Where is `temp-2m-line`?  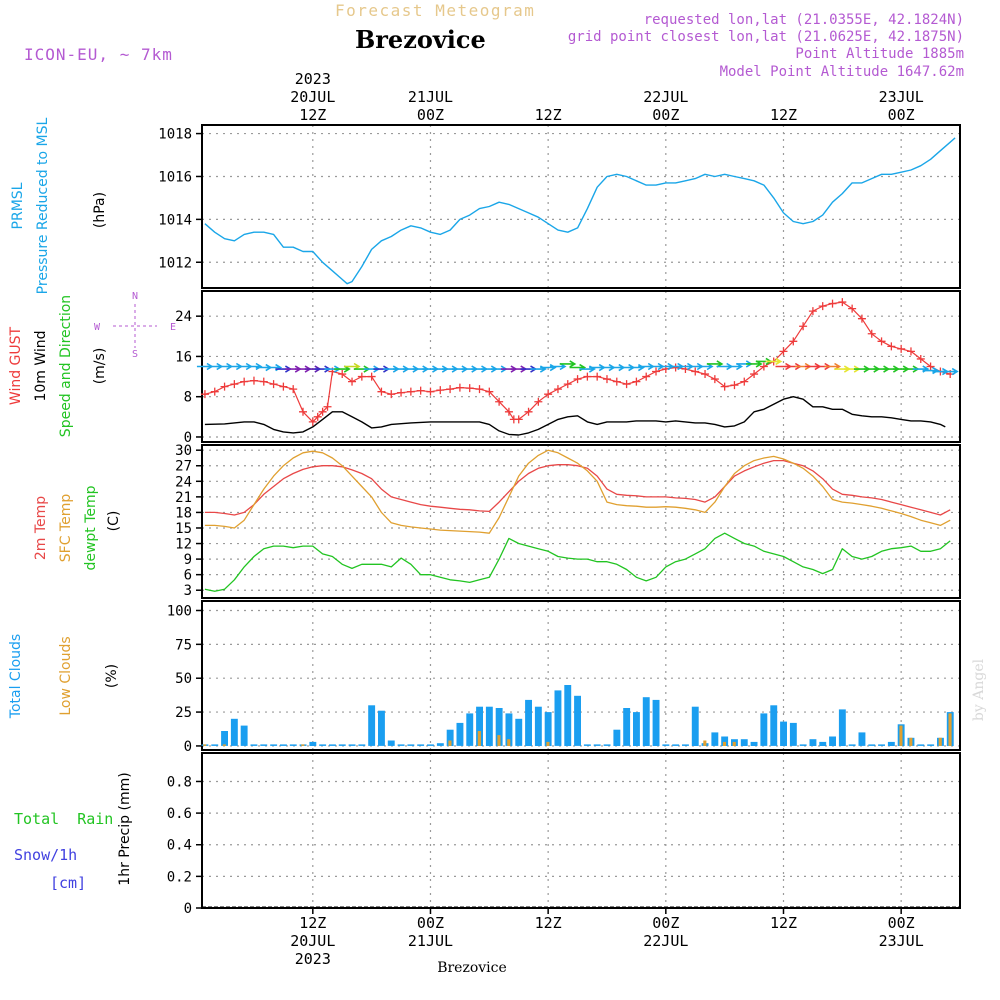
temp-2m-line is located at coordinates (577, 487).